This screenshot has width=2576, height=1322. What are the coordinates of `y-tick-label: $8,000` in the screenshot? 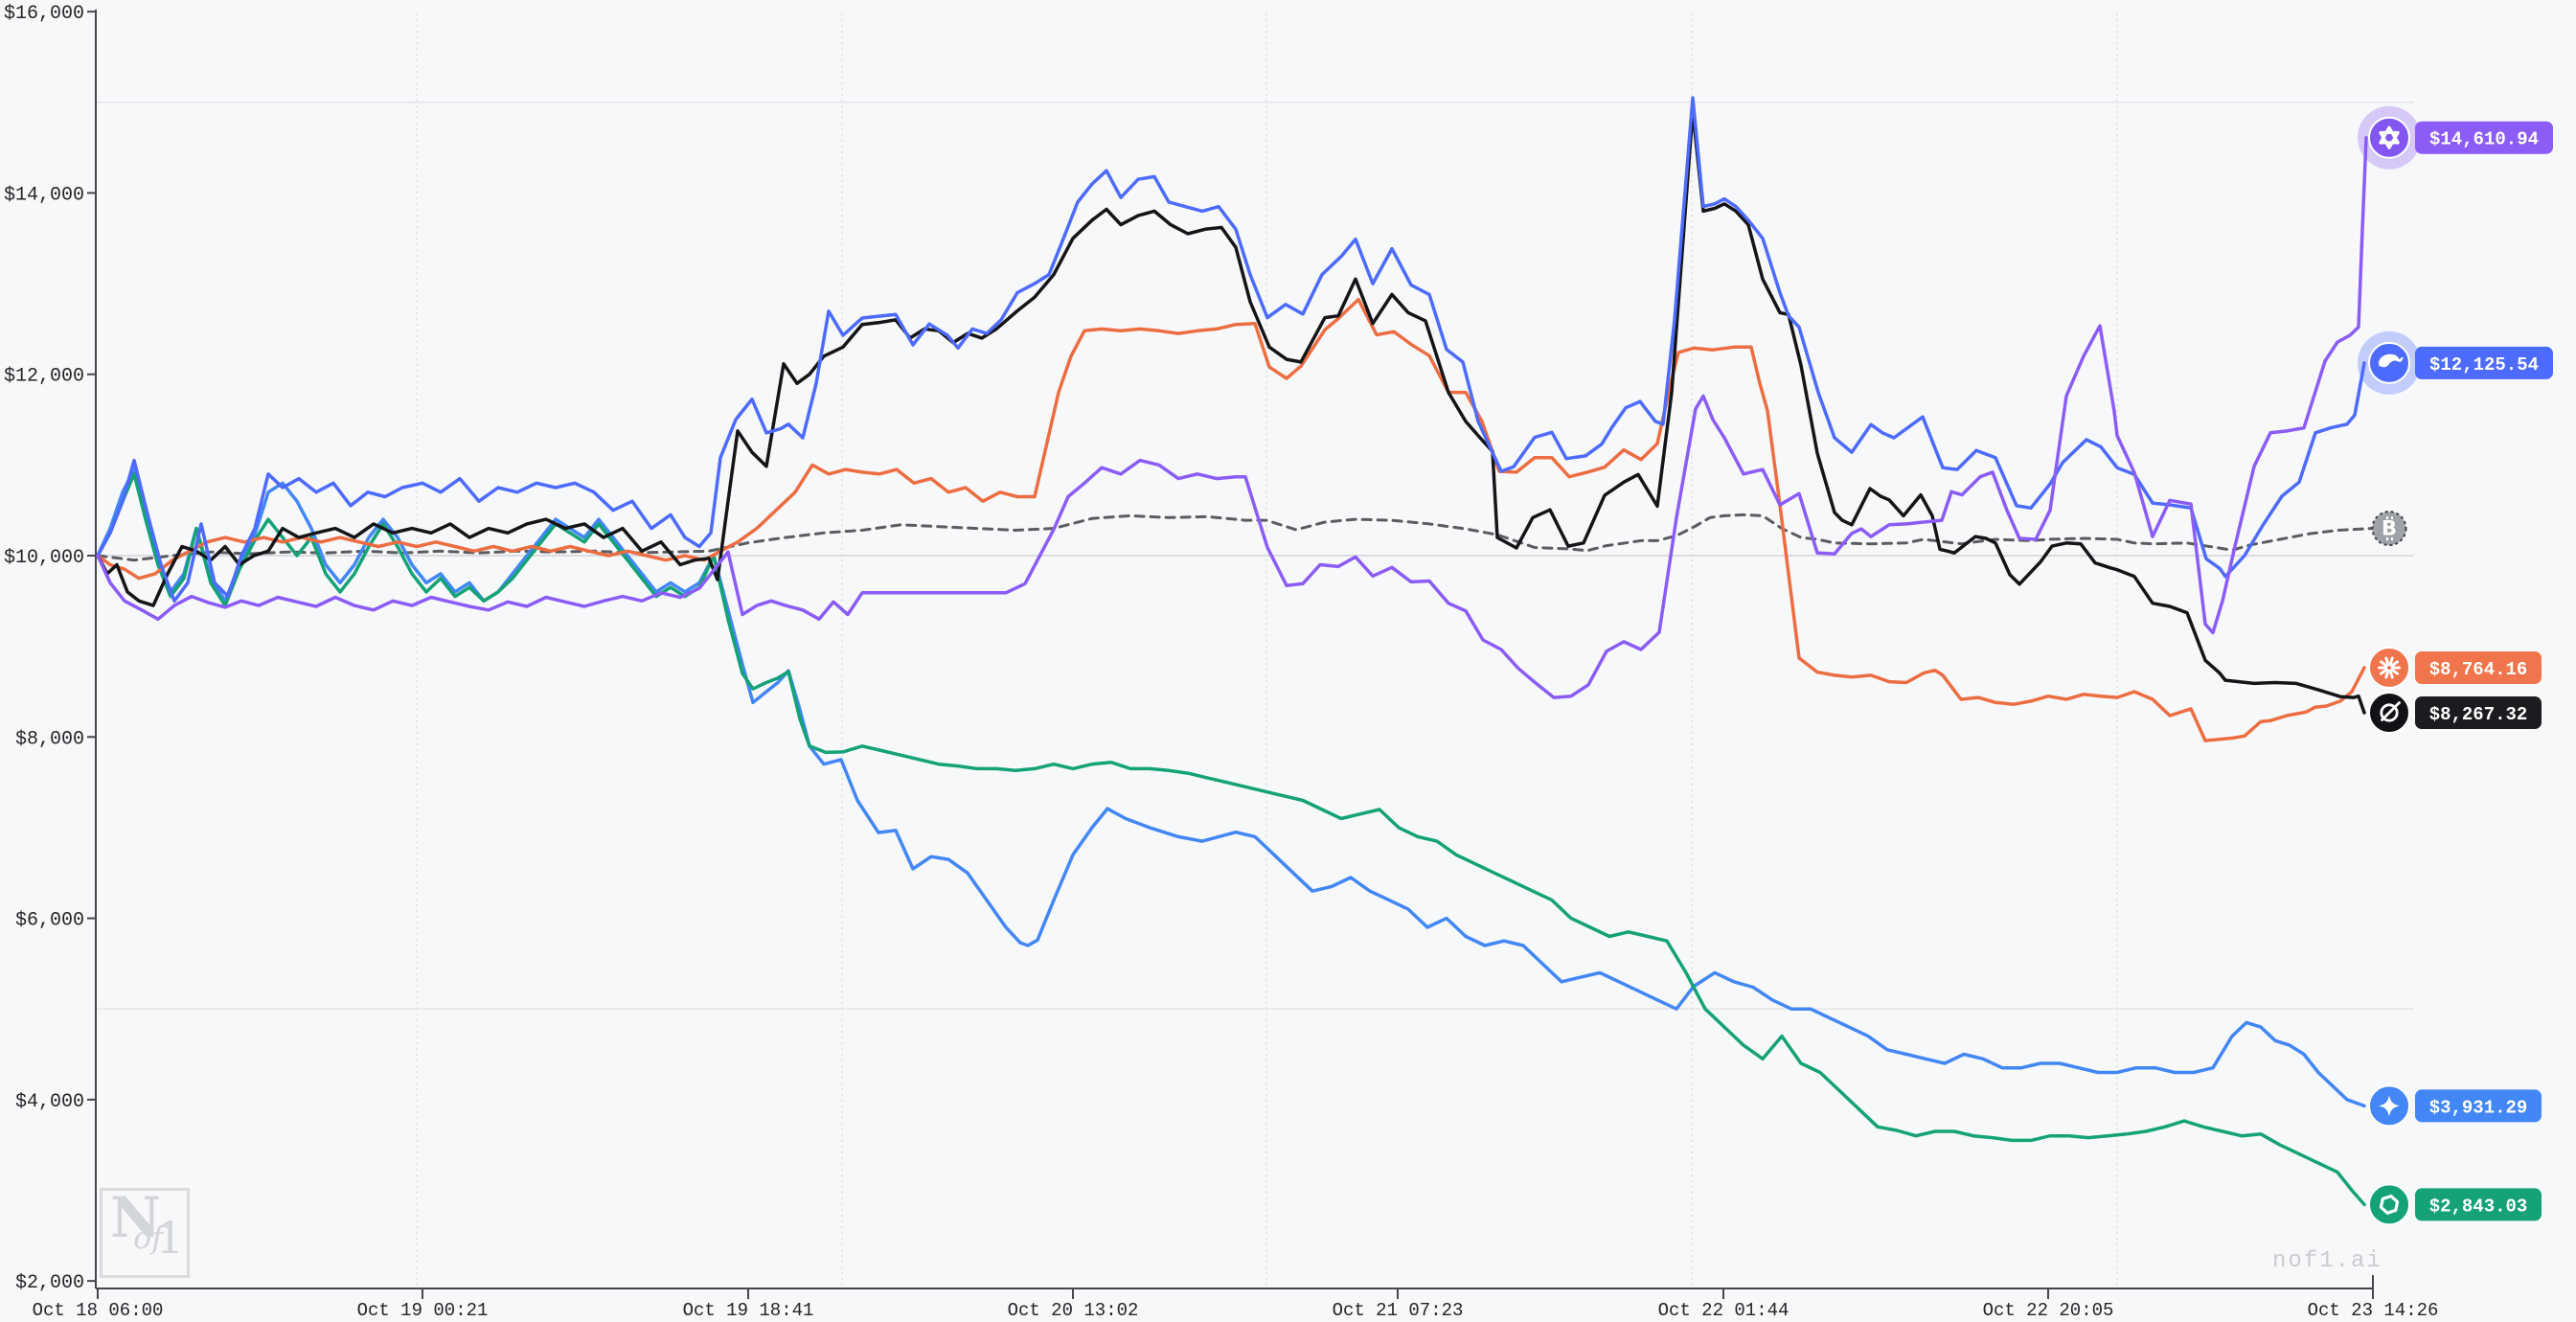 It's located at (50, 739).